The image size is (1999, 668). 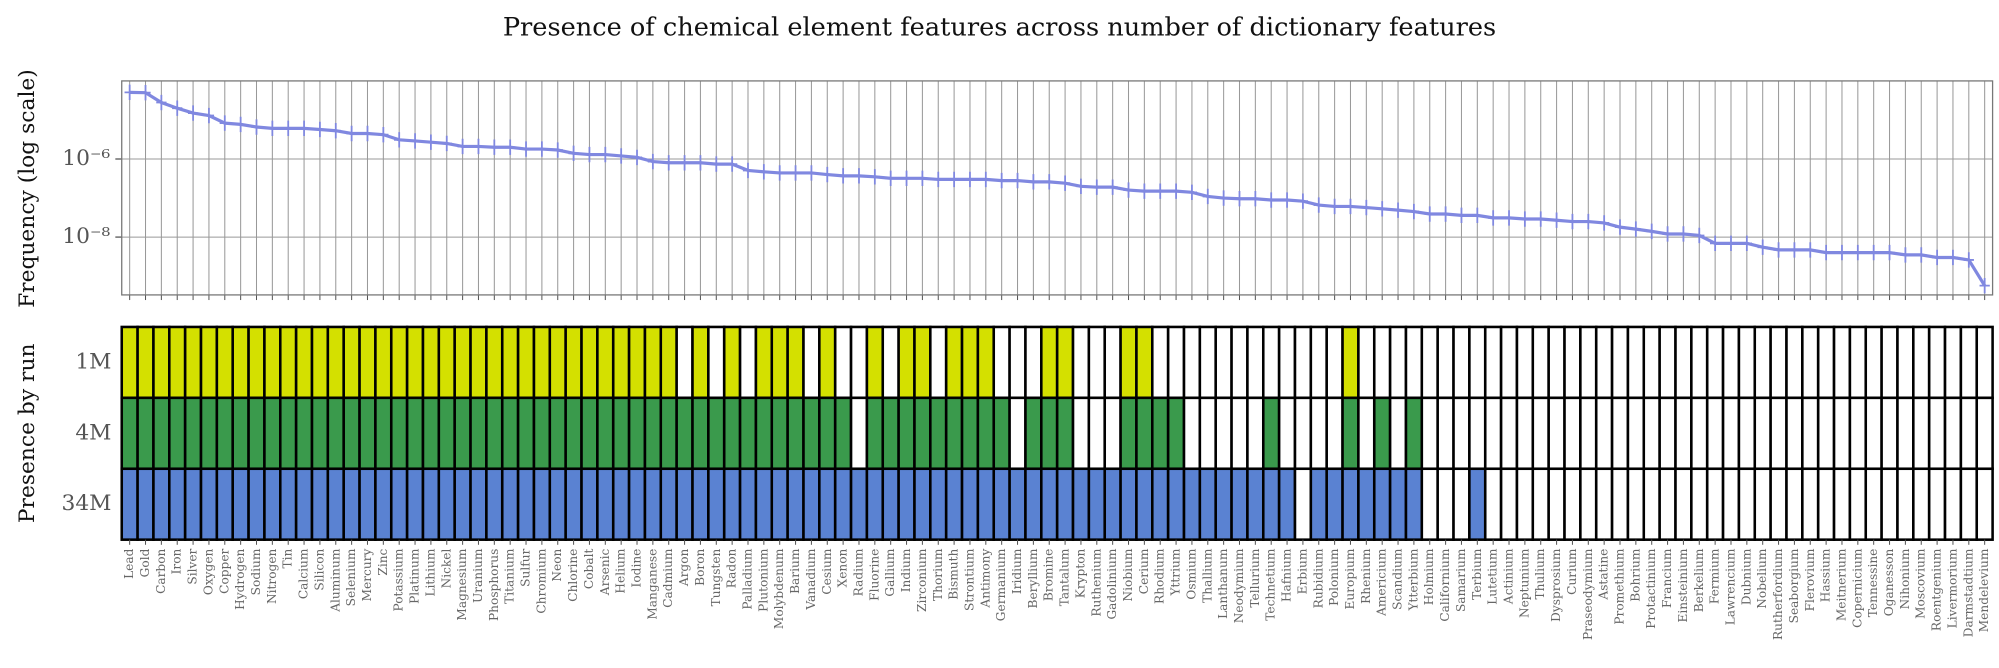 I want to click on x-tick-label: Copper, so click(x=224, y=570).